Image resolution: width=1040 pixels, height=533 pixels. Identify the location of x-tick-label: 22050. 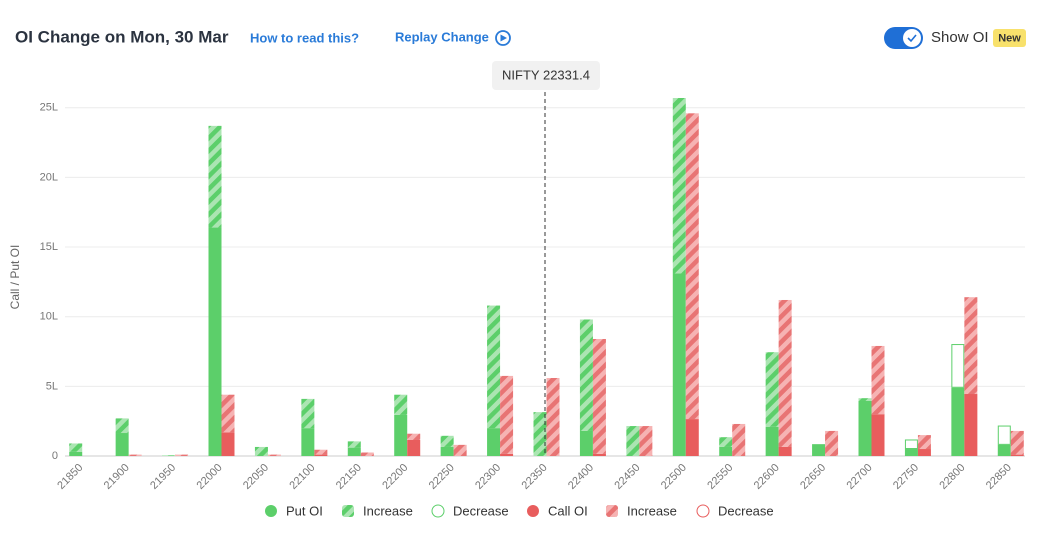
(256, 477).